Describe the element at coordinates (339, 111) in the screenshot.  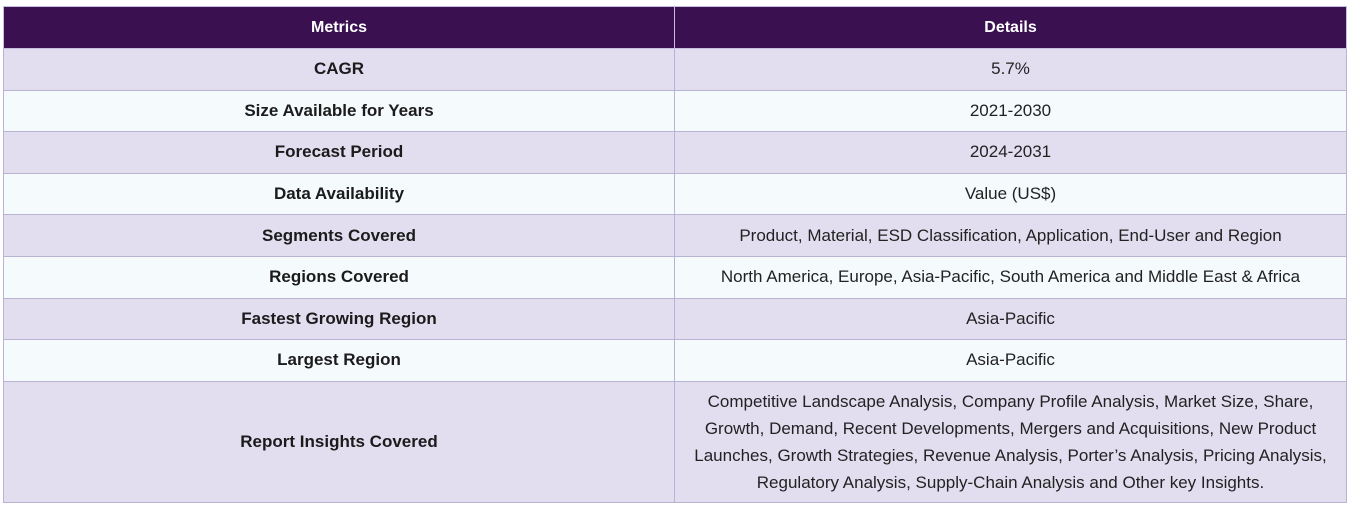
I see `metric-size-available: Size Available for Years` at that location.